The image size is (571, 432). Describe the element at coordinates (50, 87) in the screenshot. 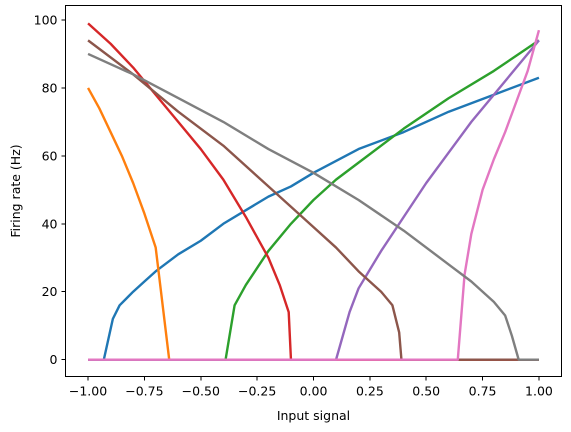

I see `y-tick-label: 80` at that location.